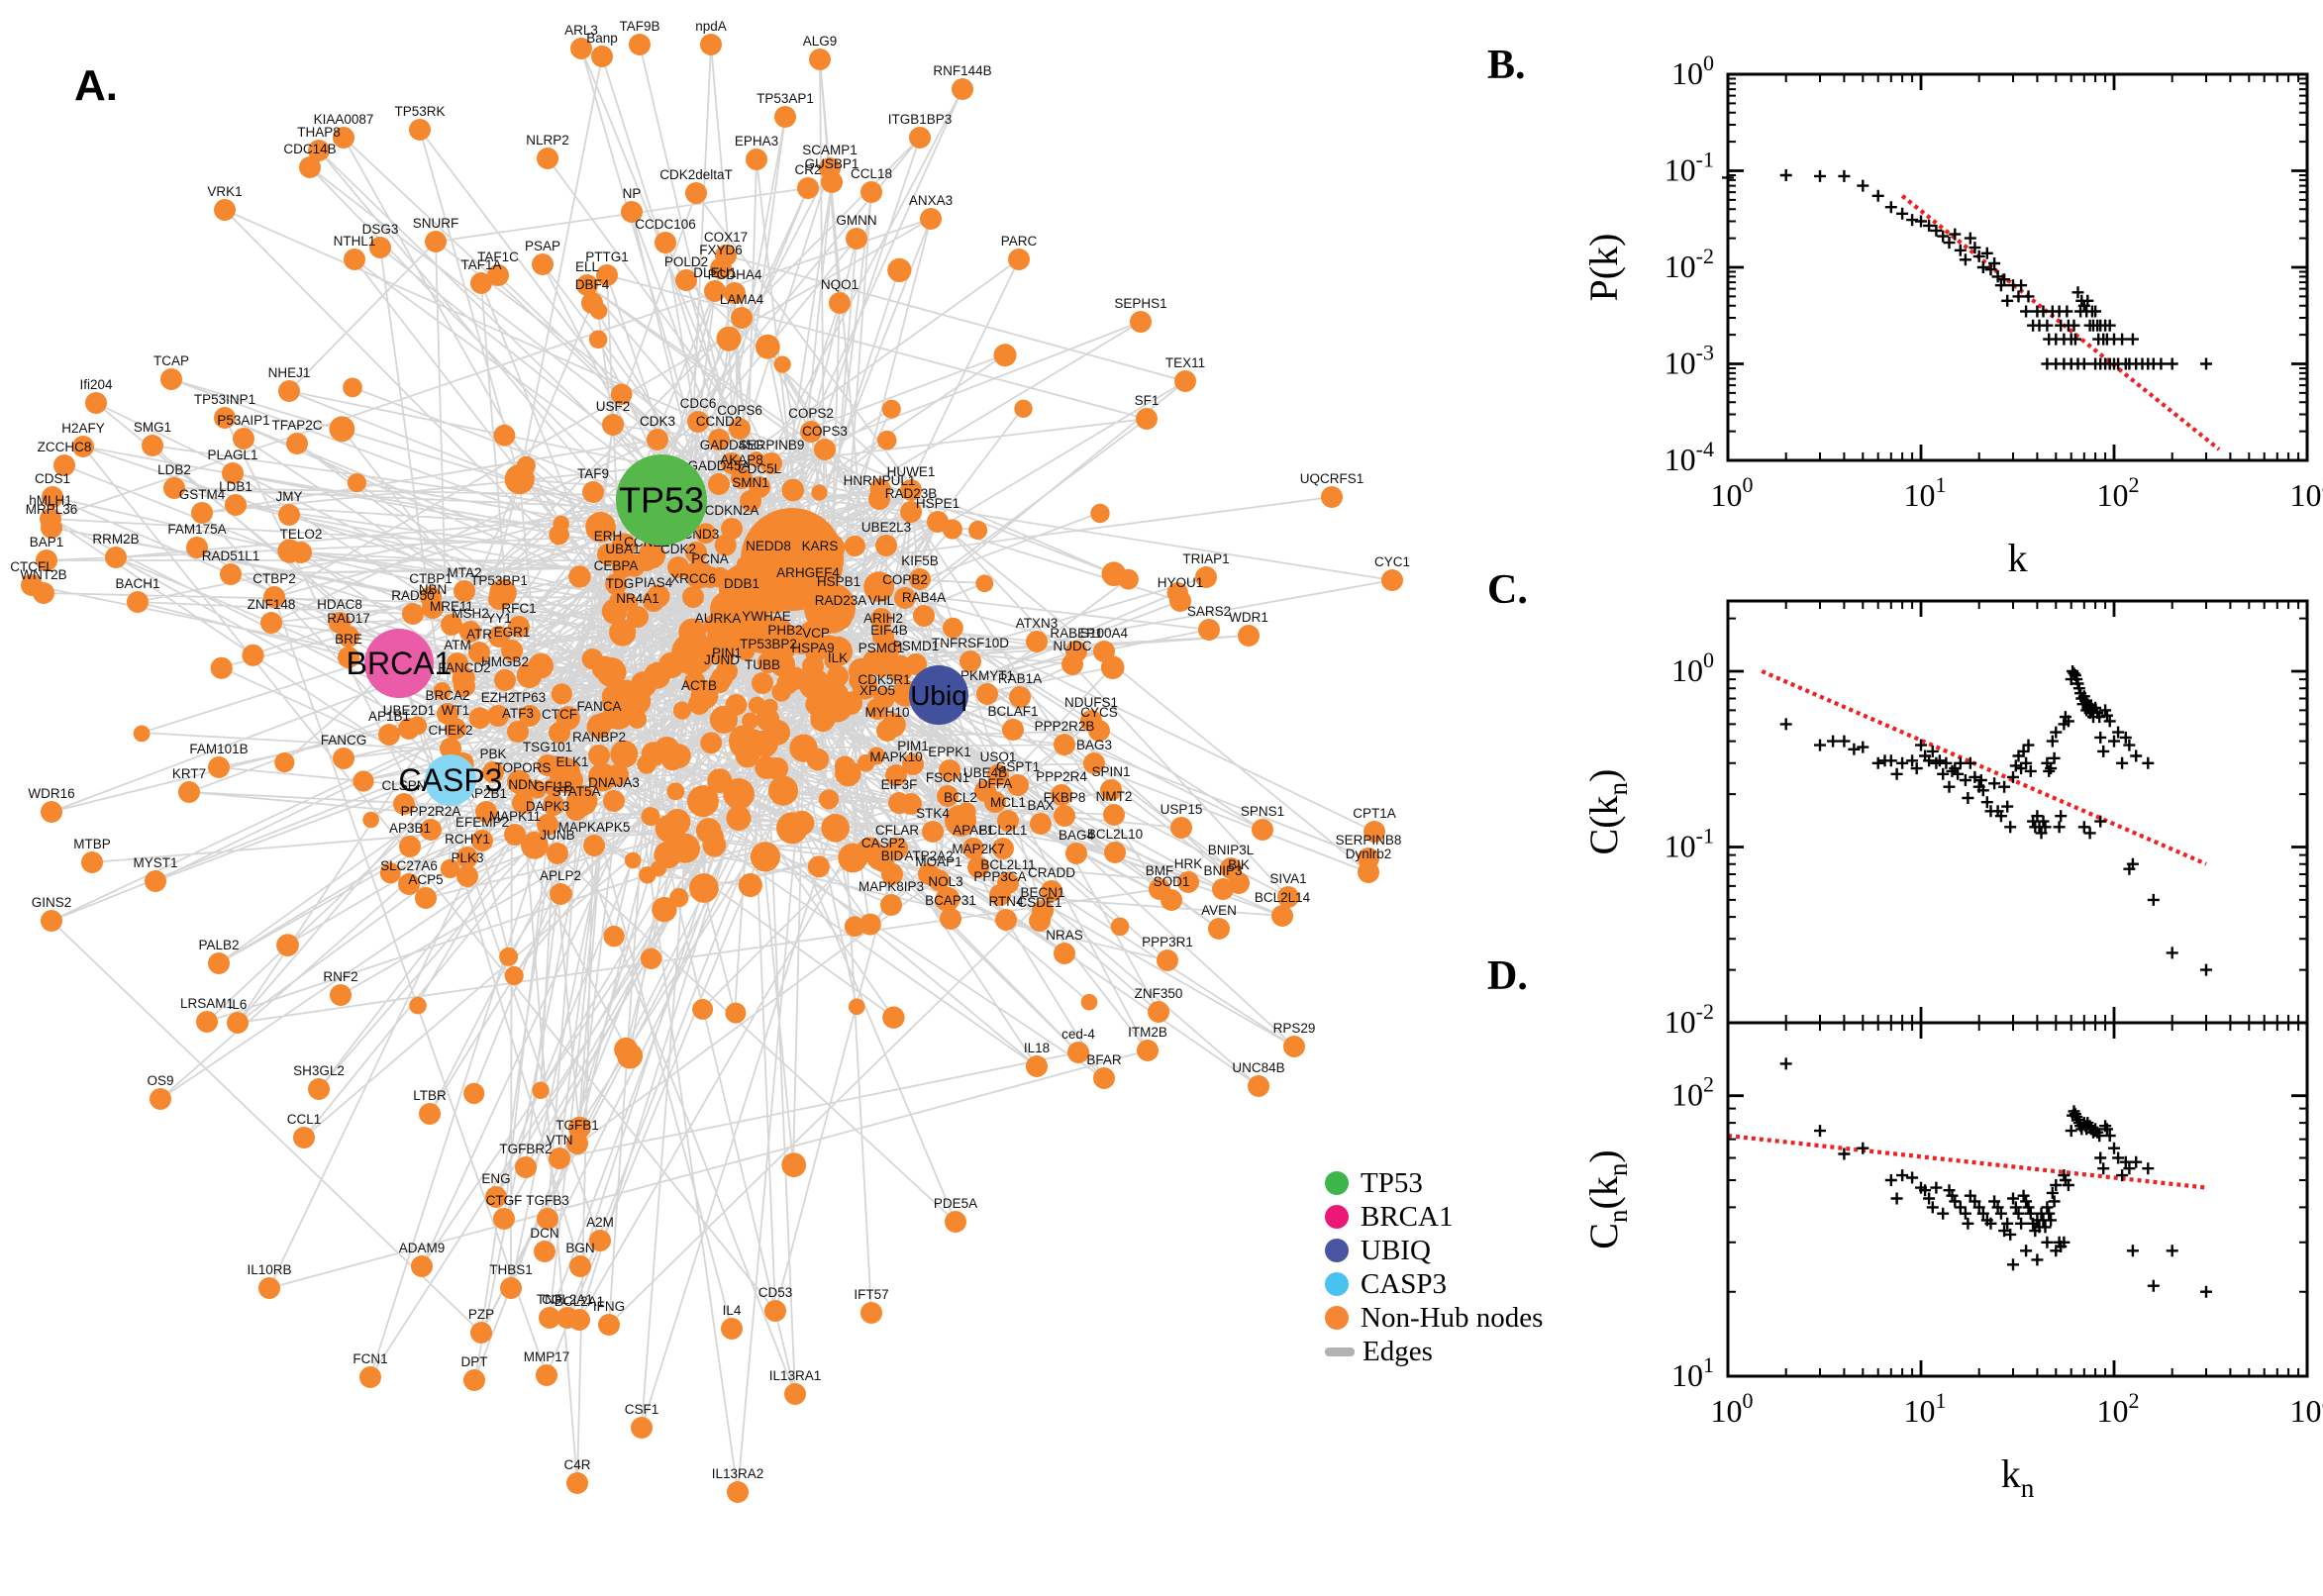 This screenshot has height=1596, width=2323. Describe the element at coordinates (1140, 303) in the screenshot. I see `network-node-label: SEPHS1` at that location.